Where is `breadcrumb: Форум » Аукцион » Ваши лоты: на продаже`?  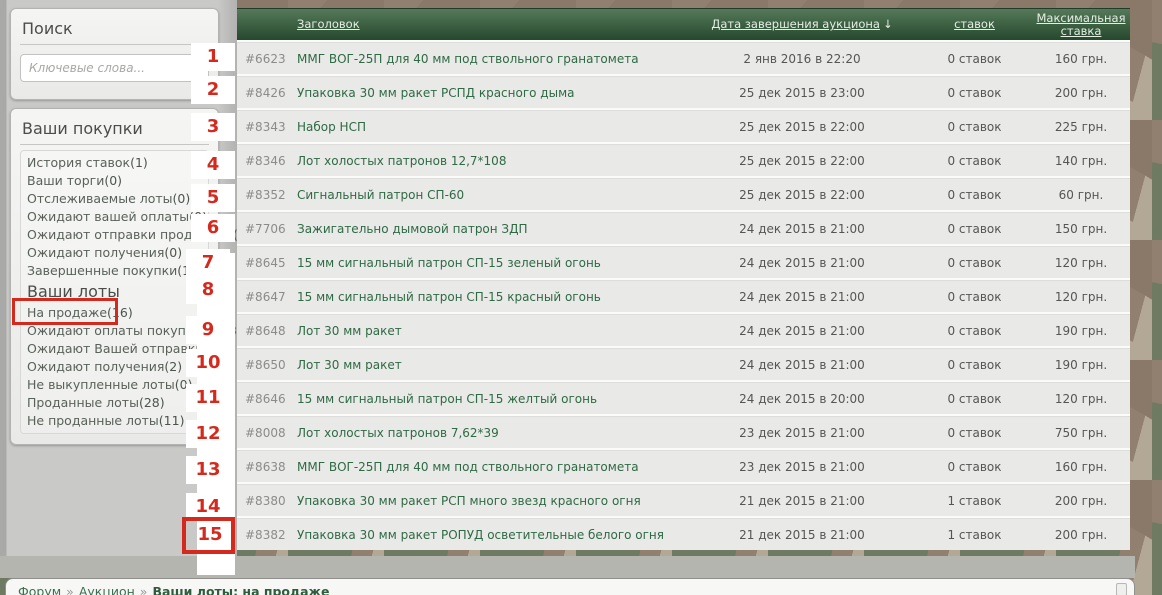
breadcrumb: Форум » Аукцион » Ваши лоты: на продаже is located at coordinates (570, 586).